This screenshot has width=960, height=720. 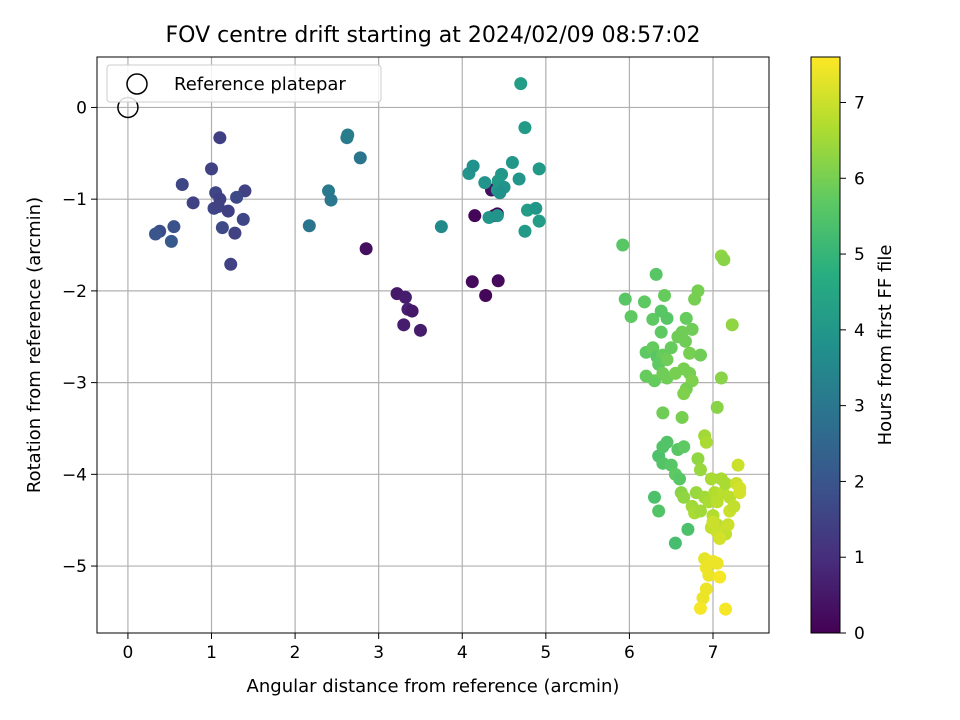 I want to click on x-tick-label: 2, so click(x=295, y=653).